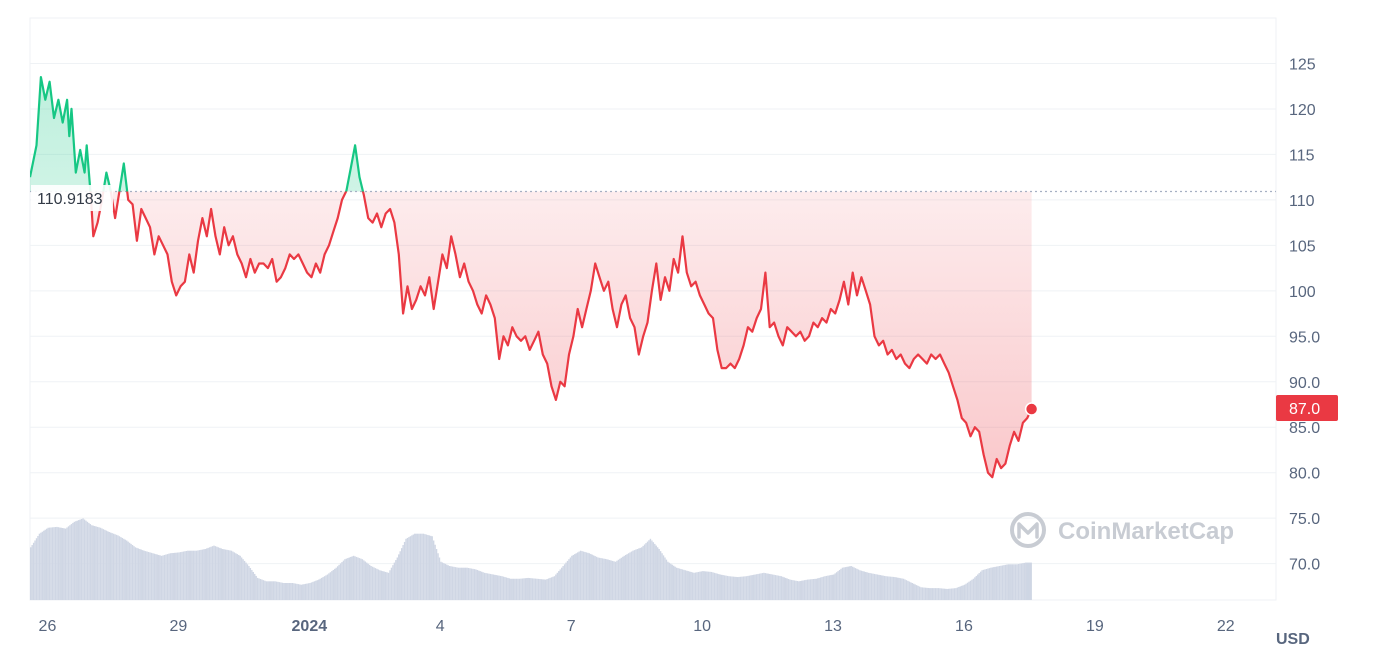 The height and width of the screenshot is (669, 1386). Describe the element at coordinates (637, 626) in the screenshot. I see `x-axis: 26 29 2024 4 7 10 13 16 19 22` at that location.